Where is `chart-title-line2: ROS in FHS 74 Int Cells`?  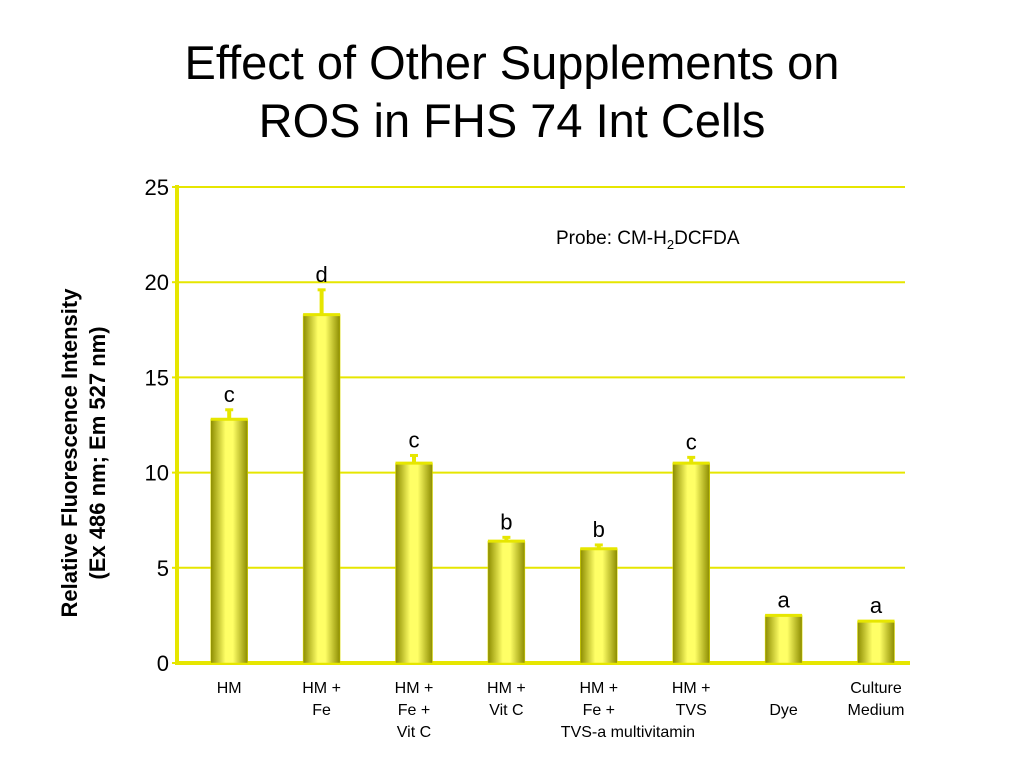 chart-title-line2: ROS in FHS 74 Int Cells is located at coordinates (512, 120).